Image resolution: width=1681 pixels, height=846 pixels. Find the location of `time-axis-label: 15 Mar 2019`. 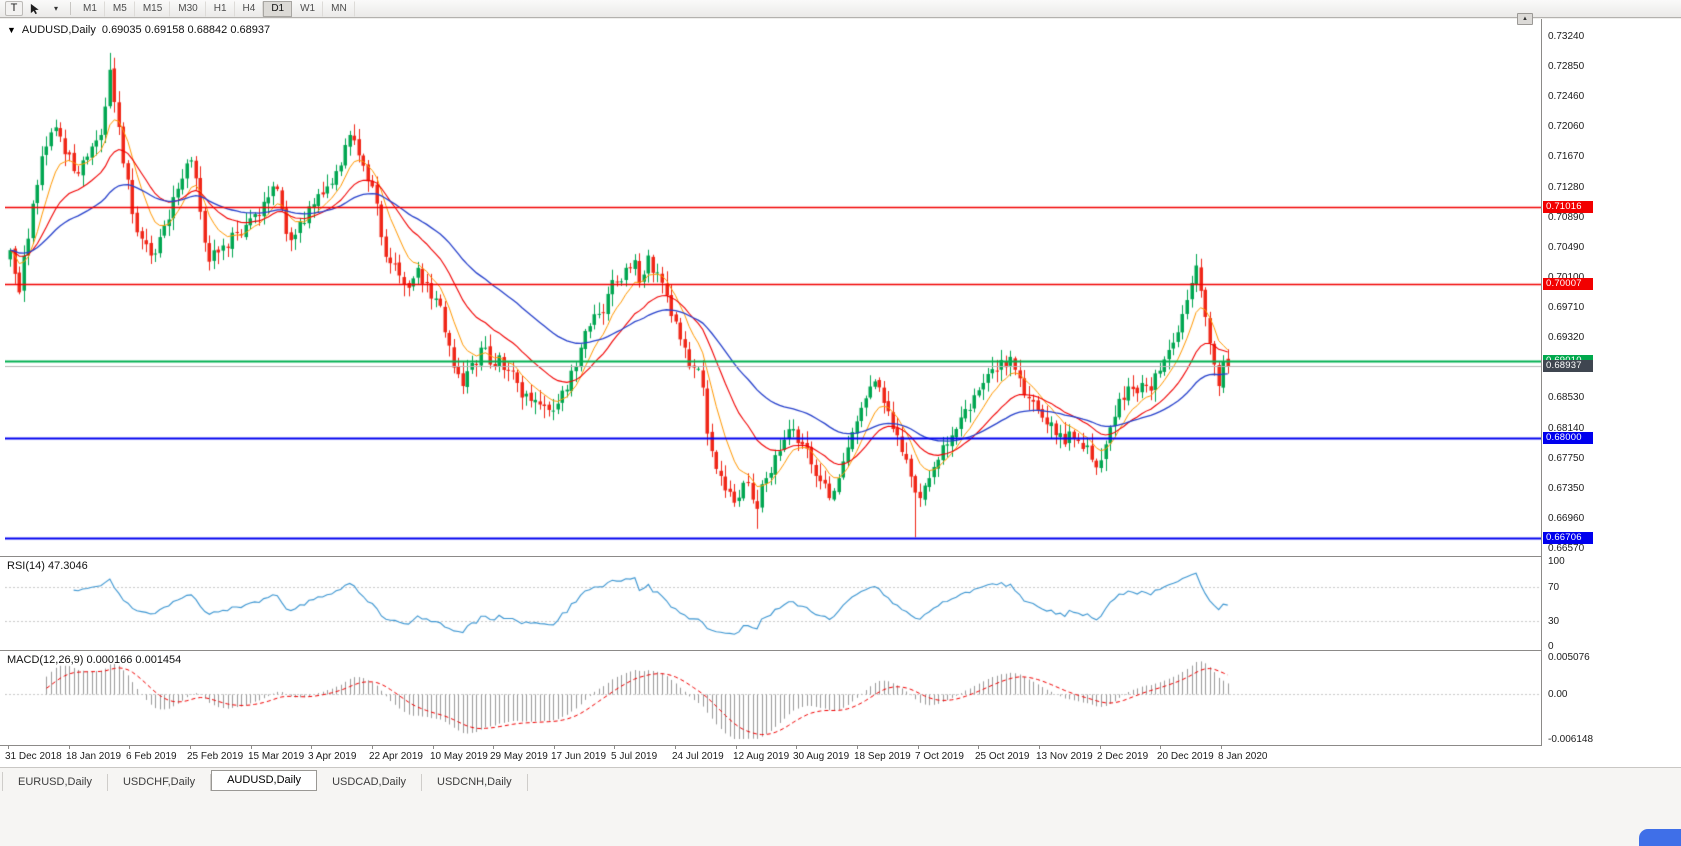

time-axis-label: 15 Mar 2019 is located at coordinates (276, 756).